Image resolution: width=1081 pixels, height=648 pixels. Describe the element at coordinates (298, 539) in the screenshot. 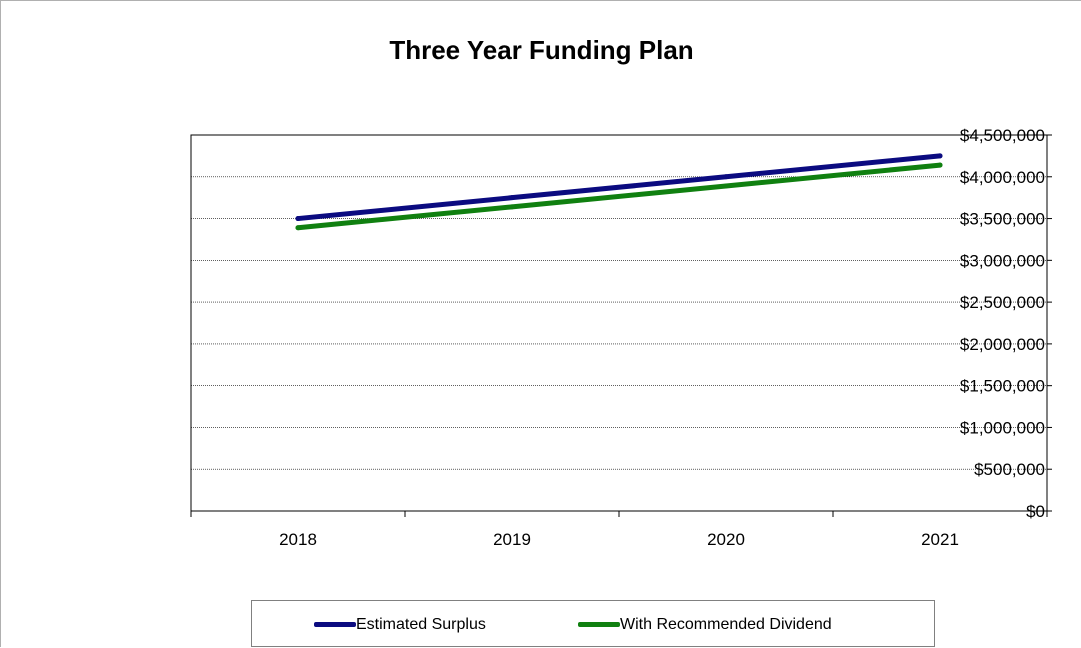

I see `x-tick-label: 2018` at that location.